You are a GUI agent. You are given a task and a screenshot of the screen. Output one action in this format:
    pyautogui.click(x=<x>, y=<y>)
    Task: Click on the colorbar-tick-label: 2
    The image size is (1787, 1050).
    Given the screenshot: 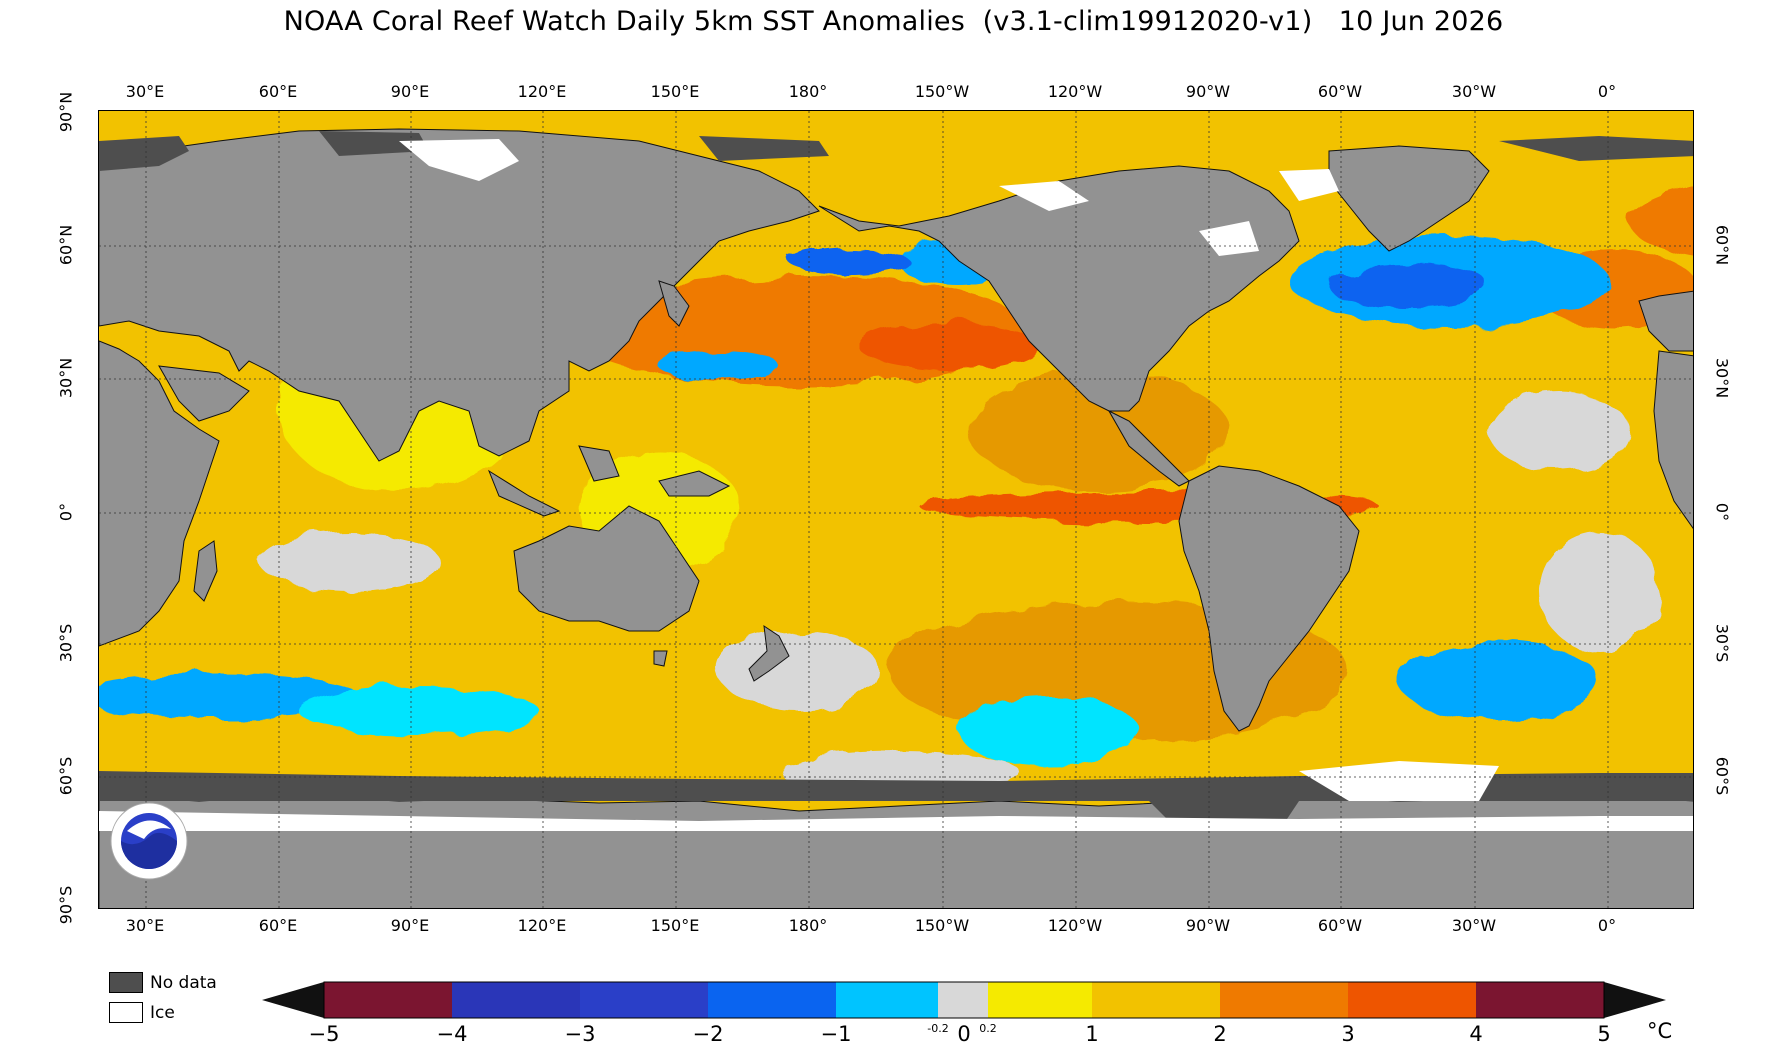 What is the action you would take?
    pyautogui.click(x=1220, y=1034)
    